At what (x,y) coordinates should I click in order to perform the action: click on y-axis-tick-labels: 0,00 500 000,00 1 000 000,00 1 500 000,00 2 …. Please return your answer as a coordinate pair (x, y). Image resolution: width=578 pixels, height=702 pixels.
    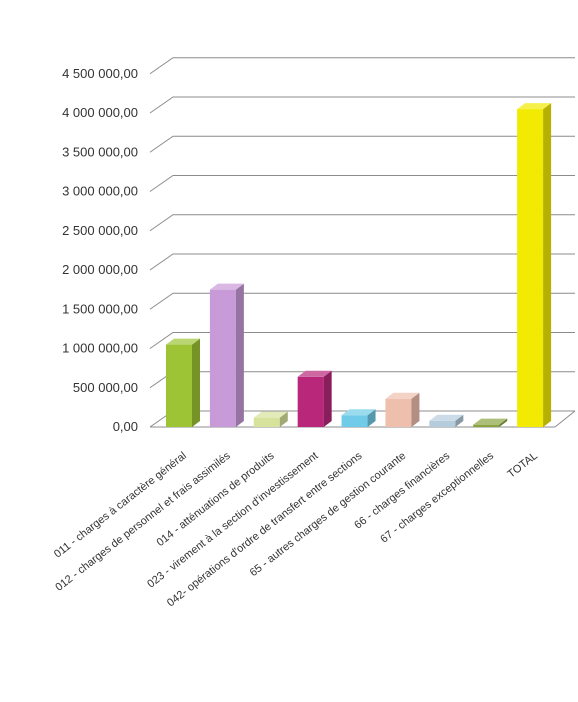
    Looking at the image, I should click on (100, 250).